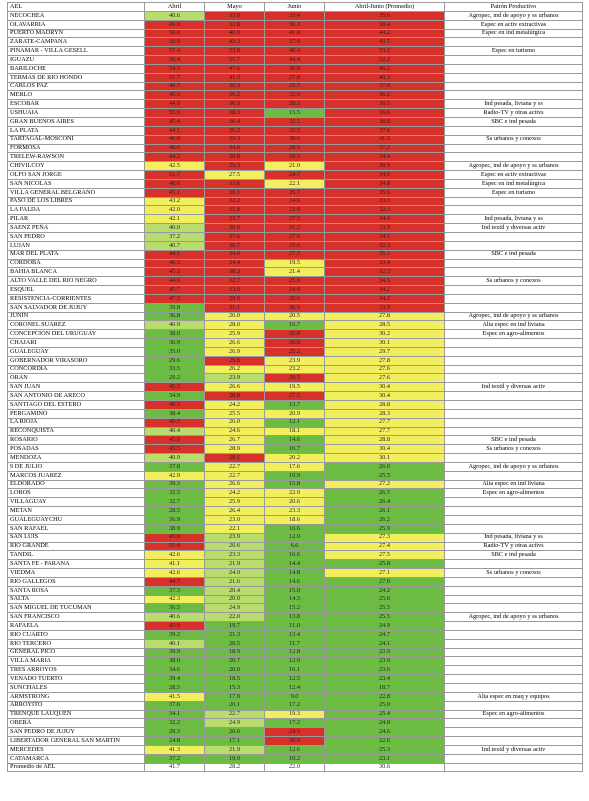 The image size is (589, 801). Describe the element at coordinates (295, 351) in the screenshot. I see `table-row: GUALEGUAY 35.0 26.9 25.2 29.7` at that location.